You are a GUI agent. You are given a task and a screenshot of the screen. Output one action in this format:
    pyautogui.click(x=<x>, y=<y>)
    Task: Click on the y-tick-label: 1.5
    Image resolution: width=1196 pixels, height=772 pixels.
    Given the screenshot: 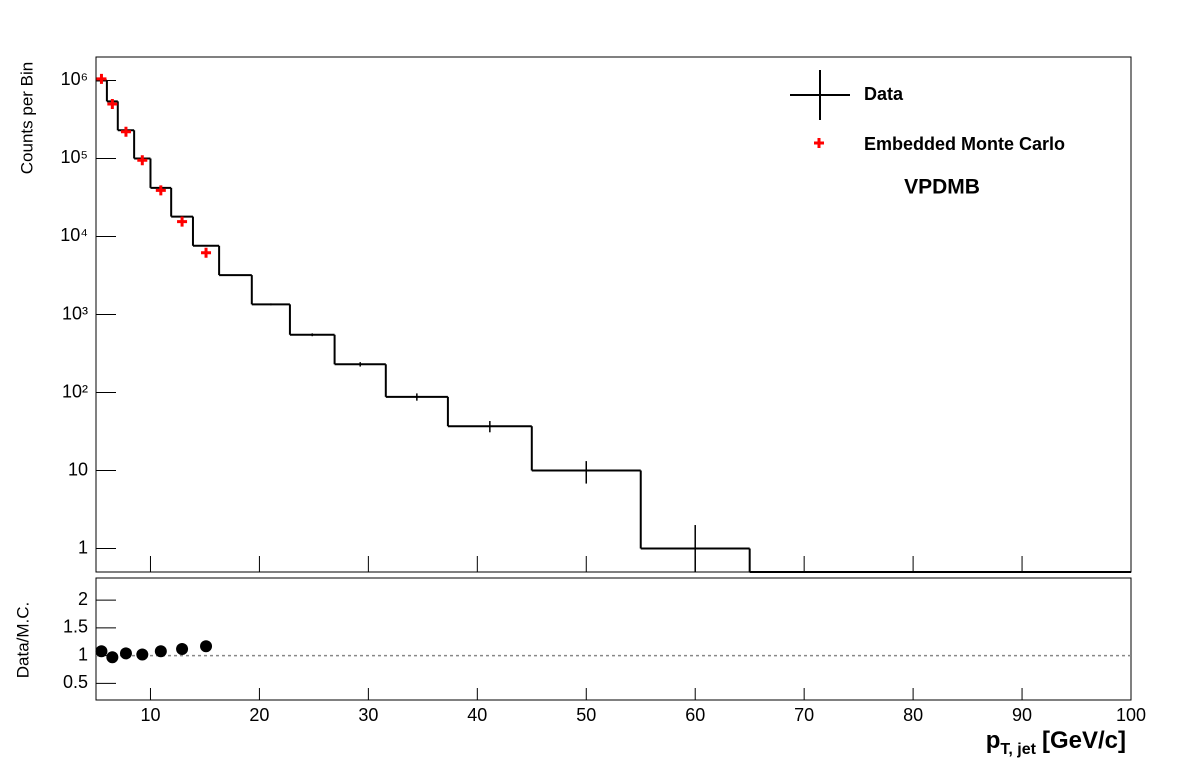 What is the action you would take?
    pyautogui.click(x=75, y=627)
    